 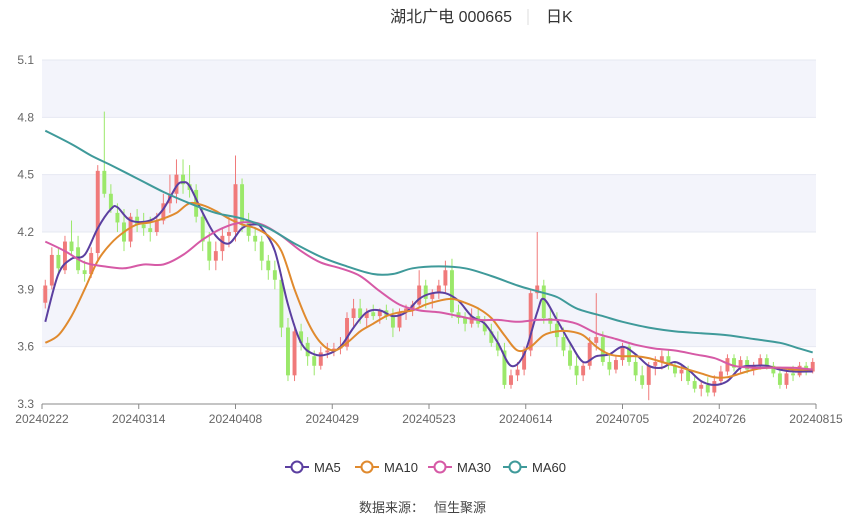 I want to click on x-tick-label: 20240222, so click(x=42, y=419).